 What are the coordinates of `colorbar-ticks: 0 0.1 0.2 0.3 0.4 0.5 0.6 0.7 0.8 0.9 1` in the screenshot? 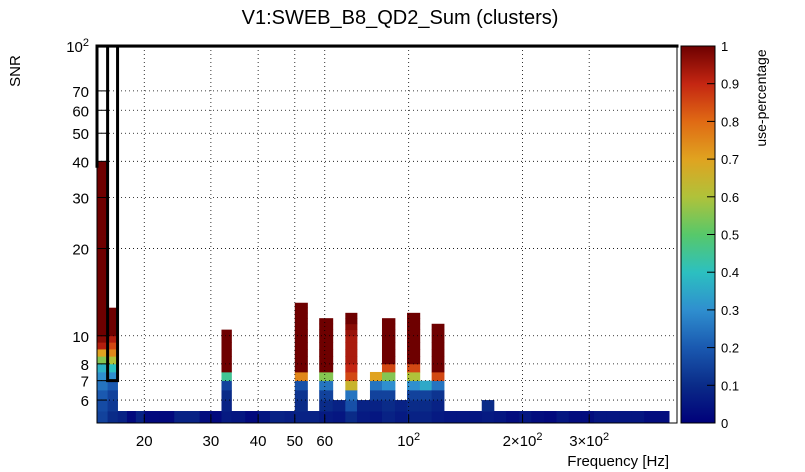 It's located at (723, 235).